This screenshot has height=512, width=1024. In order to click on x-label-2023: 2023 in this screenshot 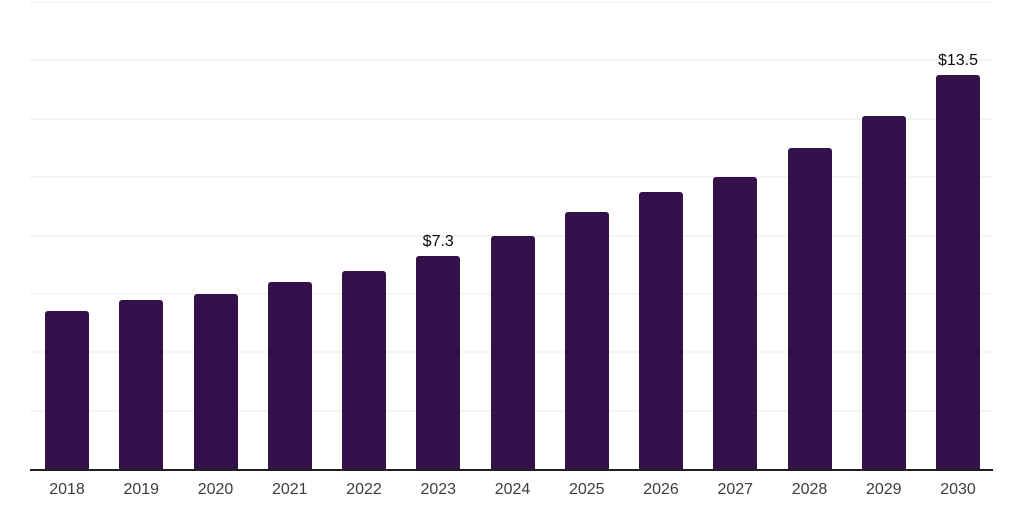, I will do `click(438, 489)`.